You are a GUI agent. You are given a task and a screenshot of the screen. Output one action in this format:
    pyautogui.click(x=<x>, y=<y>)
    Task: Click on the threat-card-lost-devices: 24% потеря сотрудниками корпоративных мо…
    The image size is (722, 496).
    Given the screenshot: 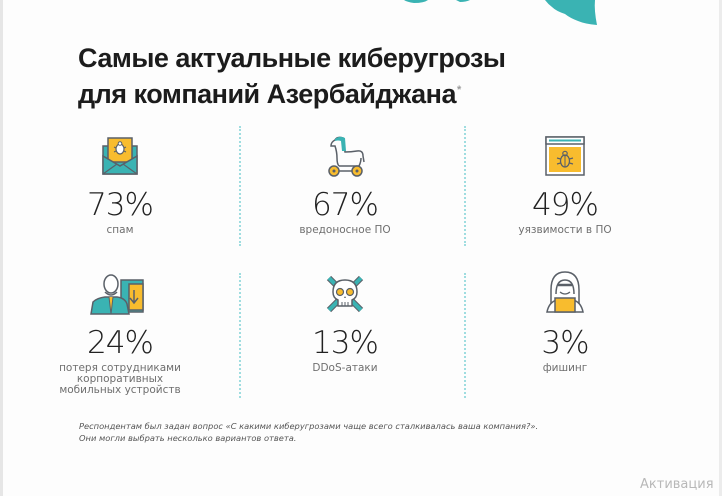 What is the action you would take?
    pyautogui.click(x=120, y=334)
    